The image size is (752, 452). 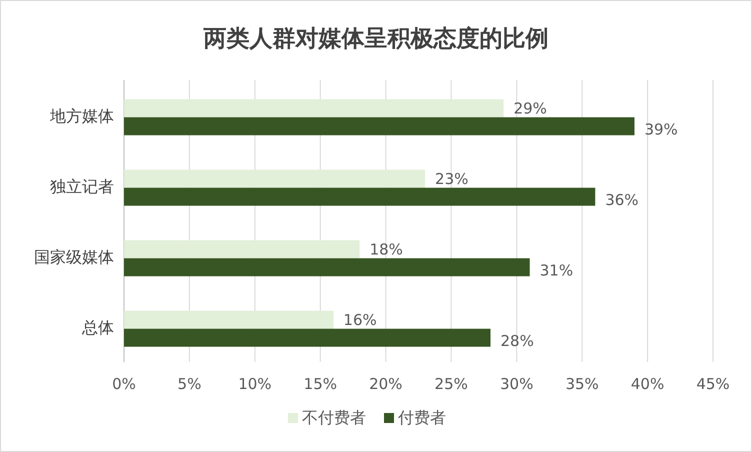 What do you see at coordinates (74, 256) in the screenshot?
I see `y-tick-label: 国家级媒体` at bounding box center [74, 256].